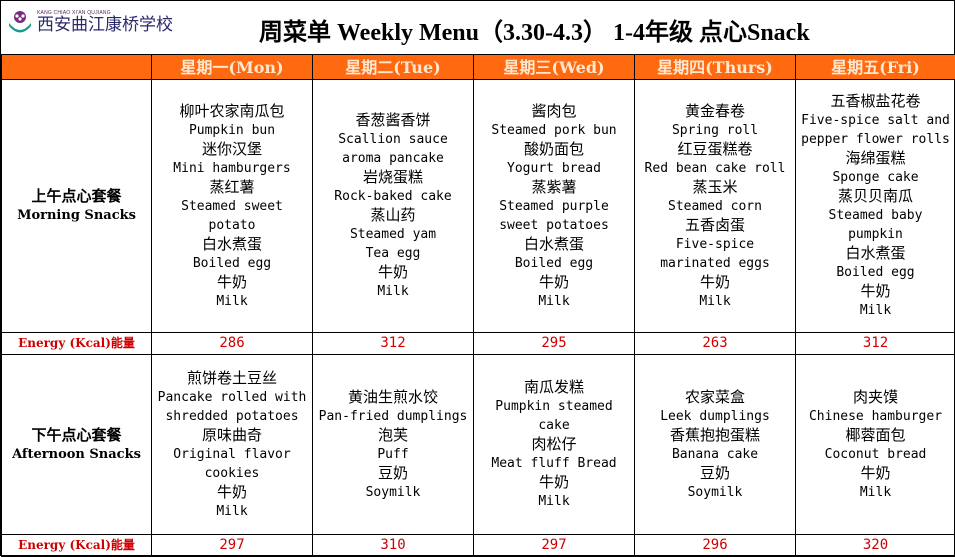 The height and width of the screenshot is (557, 955). Describe the element at coordinates (232, 378) in the screenshot. I see `dish-name-cn: 煎饼卷土豆丝` at that location.